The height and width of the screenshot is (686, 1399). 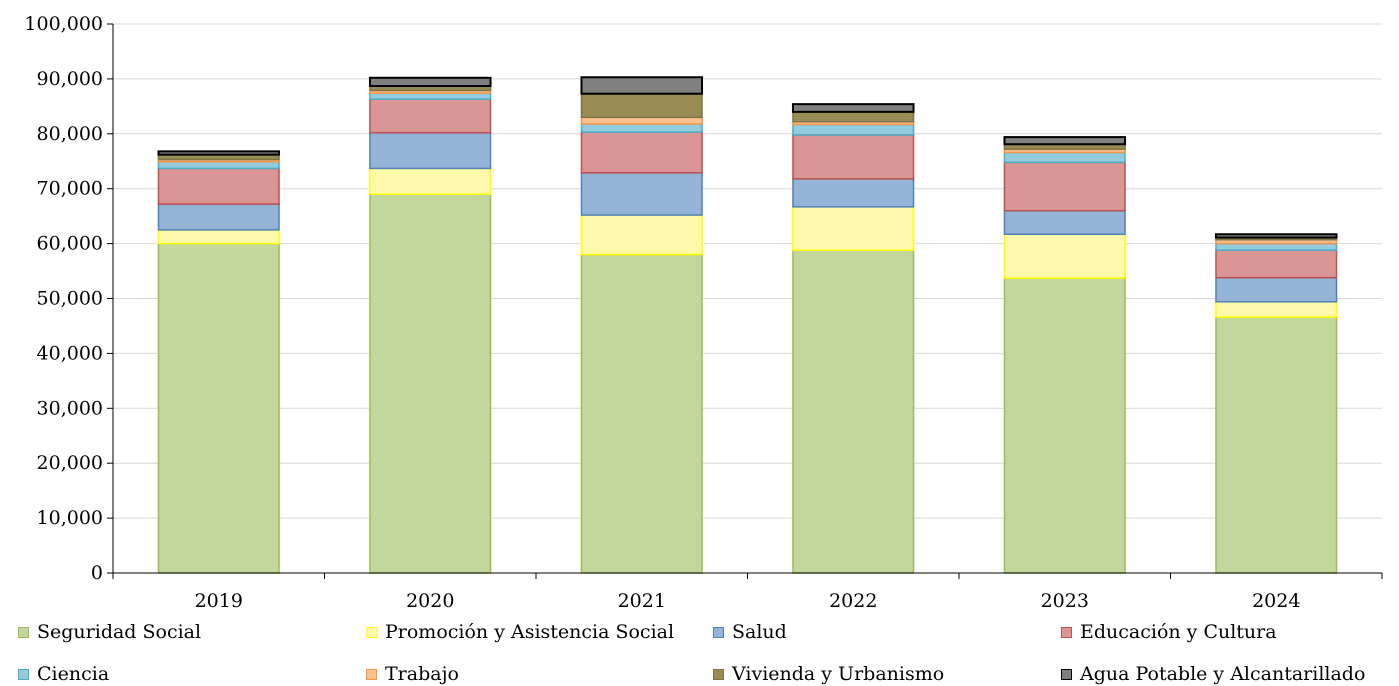 I want to click on bar-segment-salud-2019, so click(x=218, y=217).